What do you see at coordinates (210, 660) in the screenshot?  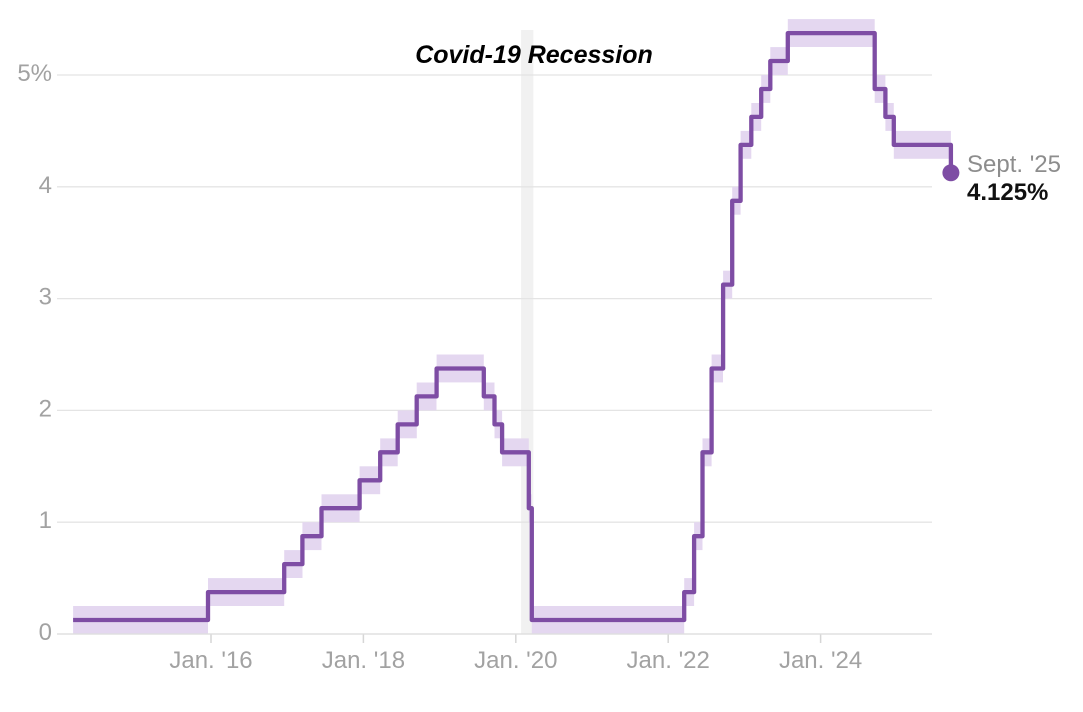 I see `x-axis-label-2016: Jan. '16` at bounding box center [210, 660].